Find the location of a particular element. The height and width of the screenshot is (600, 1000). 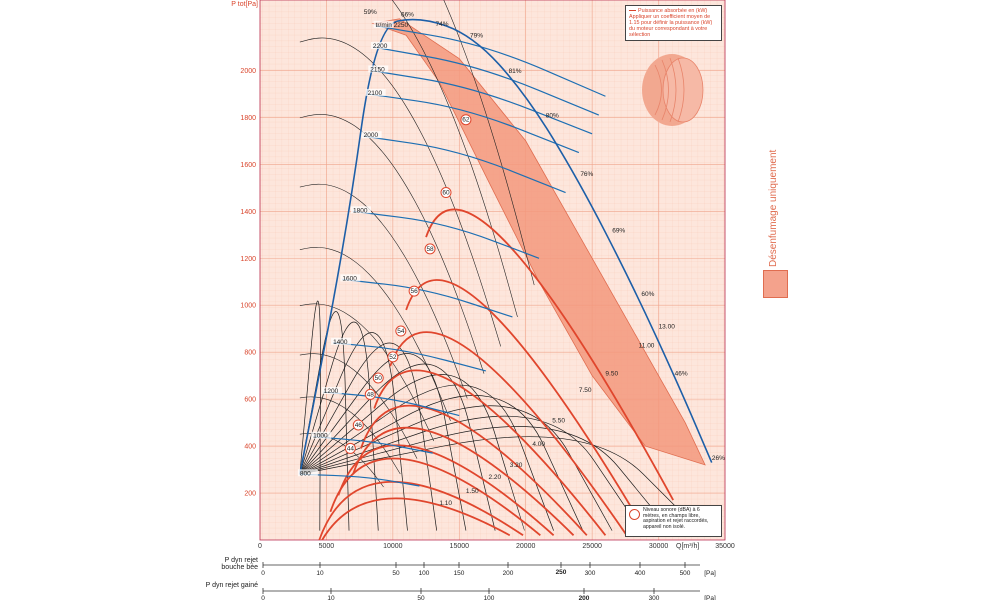

speed-label-text: 2150 is located at coordinates (377, 69).